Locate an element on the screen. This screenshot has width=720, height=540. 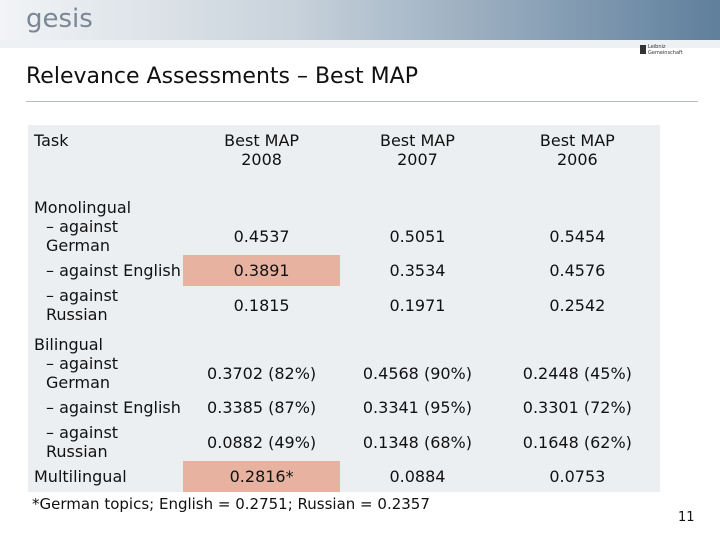
value-cell: 0.0753 is located at coordinates (577, 476).